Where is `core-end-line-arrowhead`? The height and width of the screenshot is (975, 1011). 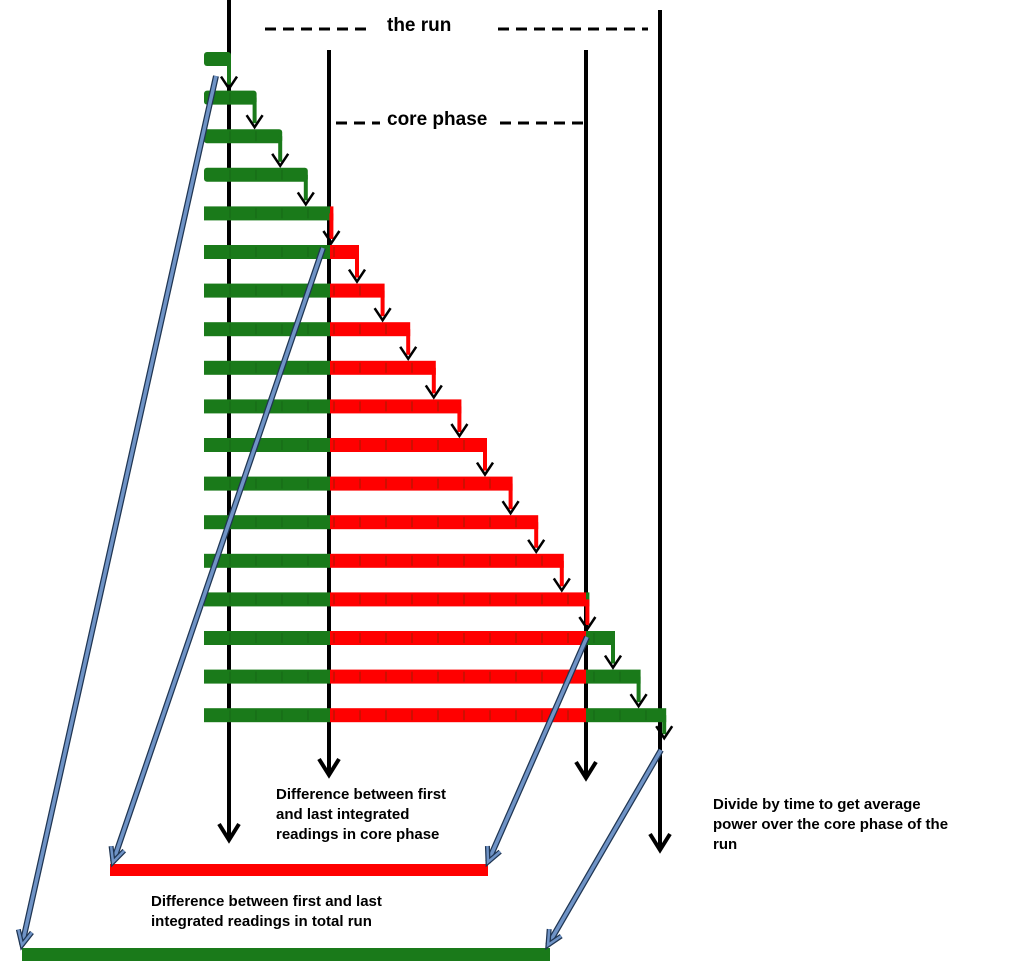
core-end-line-arrowhead is located at coordinates (586, 771).